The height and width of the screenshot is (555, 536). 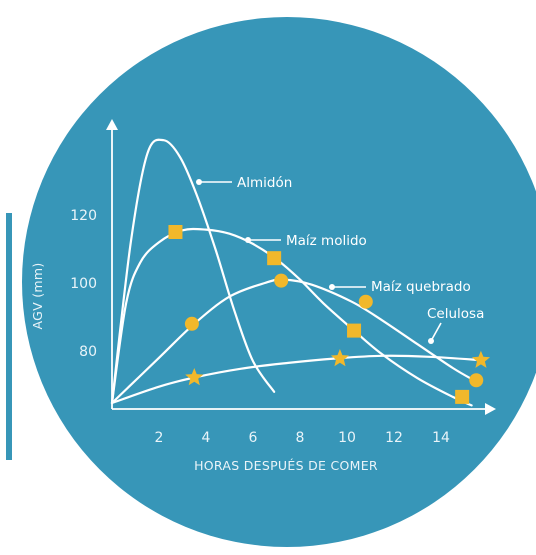 I want to click on x-axis-title: HORAS DESPUÉS DE COMER, so click(x=286, y=465).